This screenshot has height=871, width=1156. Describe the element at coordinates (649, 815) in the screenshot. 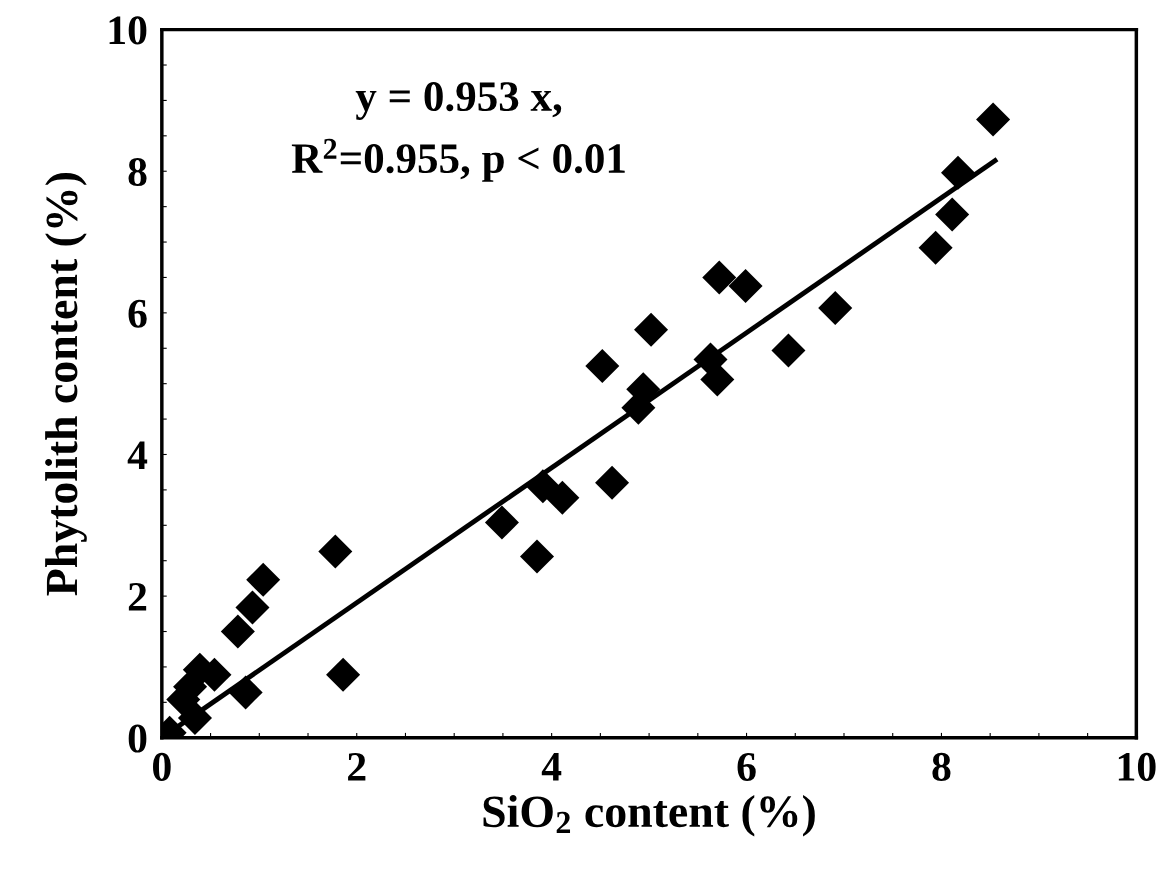

I see `x-axis-title: SiO$_{2}$ content (%)` at that location.